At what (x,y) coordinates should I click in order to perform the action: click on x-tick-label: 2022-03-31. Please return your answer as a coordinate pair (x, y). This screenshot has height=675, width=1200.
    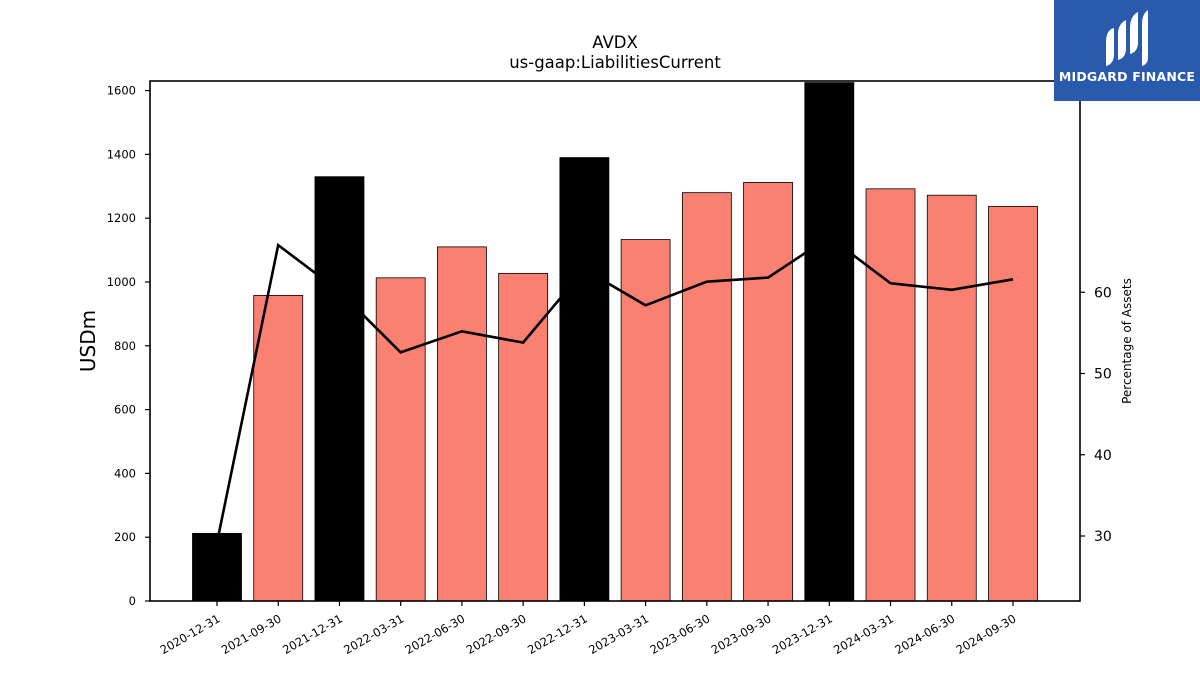
    Looking at the image, I should click on (373, 634).